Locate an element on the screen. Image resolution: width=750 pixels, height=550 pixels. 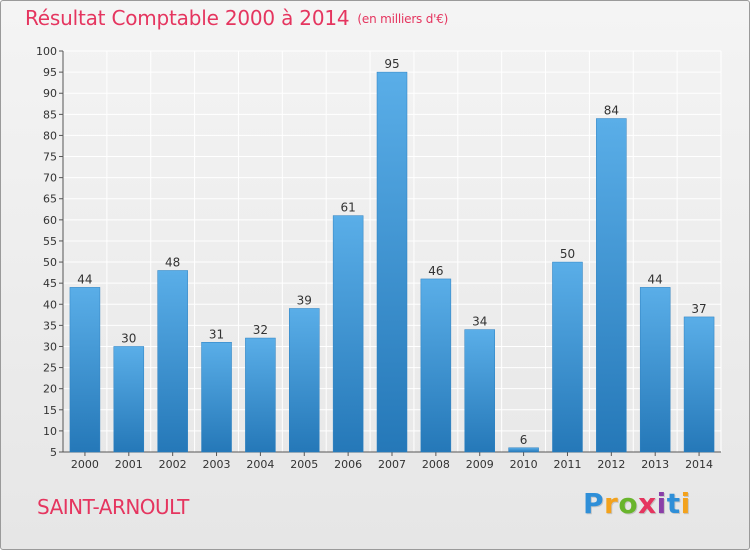
bar-value-label: 48 is located at coordinates (172, 262).